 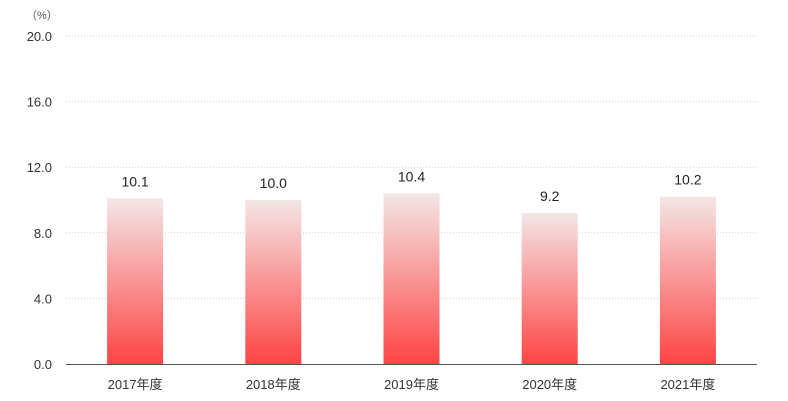 What do you see at coordinates (39, 167) in the screenshot?
I see `y-tick-label: 12.0` at bounding box center [39, 167].